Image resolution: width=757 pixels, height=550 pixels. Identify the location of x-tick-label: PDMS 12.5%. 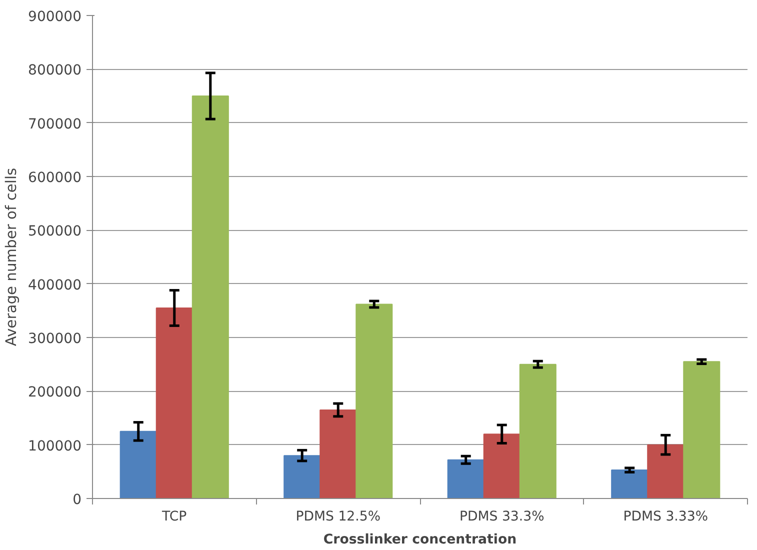
(338, 517).